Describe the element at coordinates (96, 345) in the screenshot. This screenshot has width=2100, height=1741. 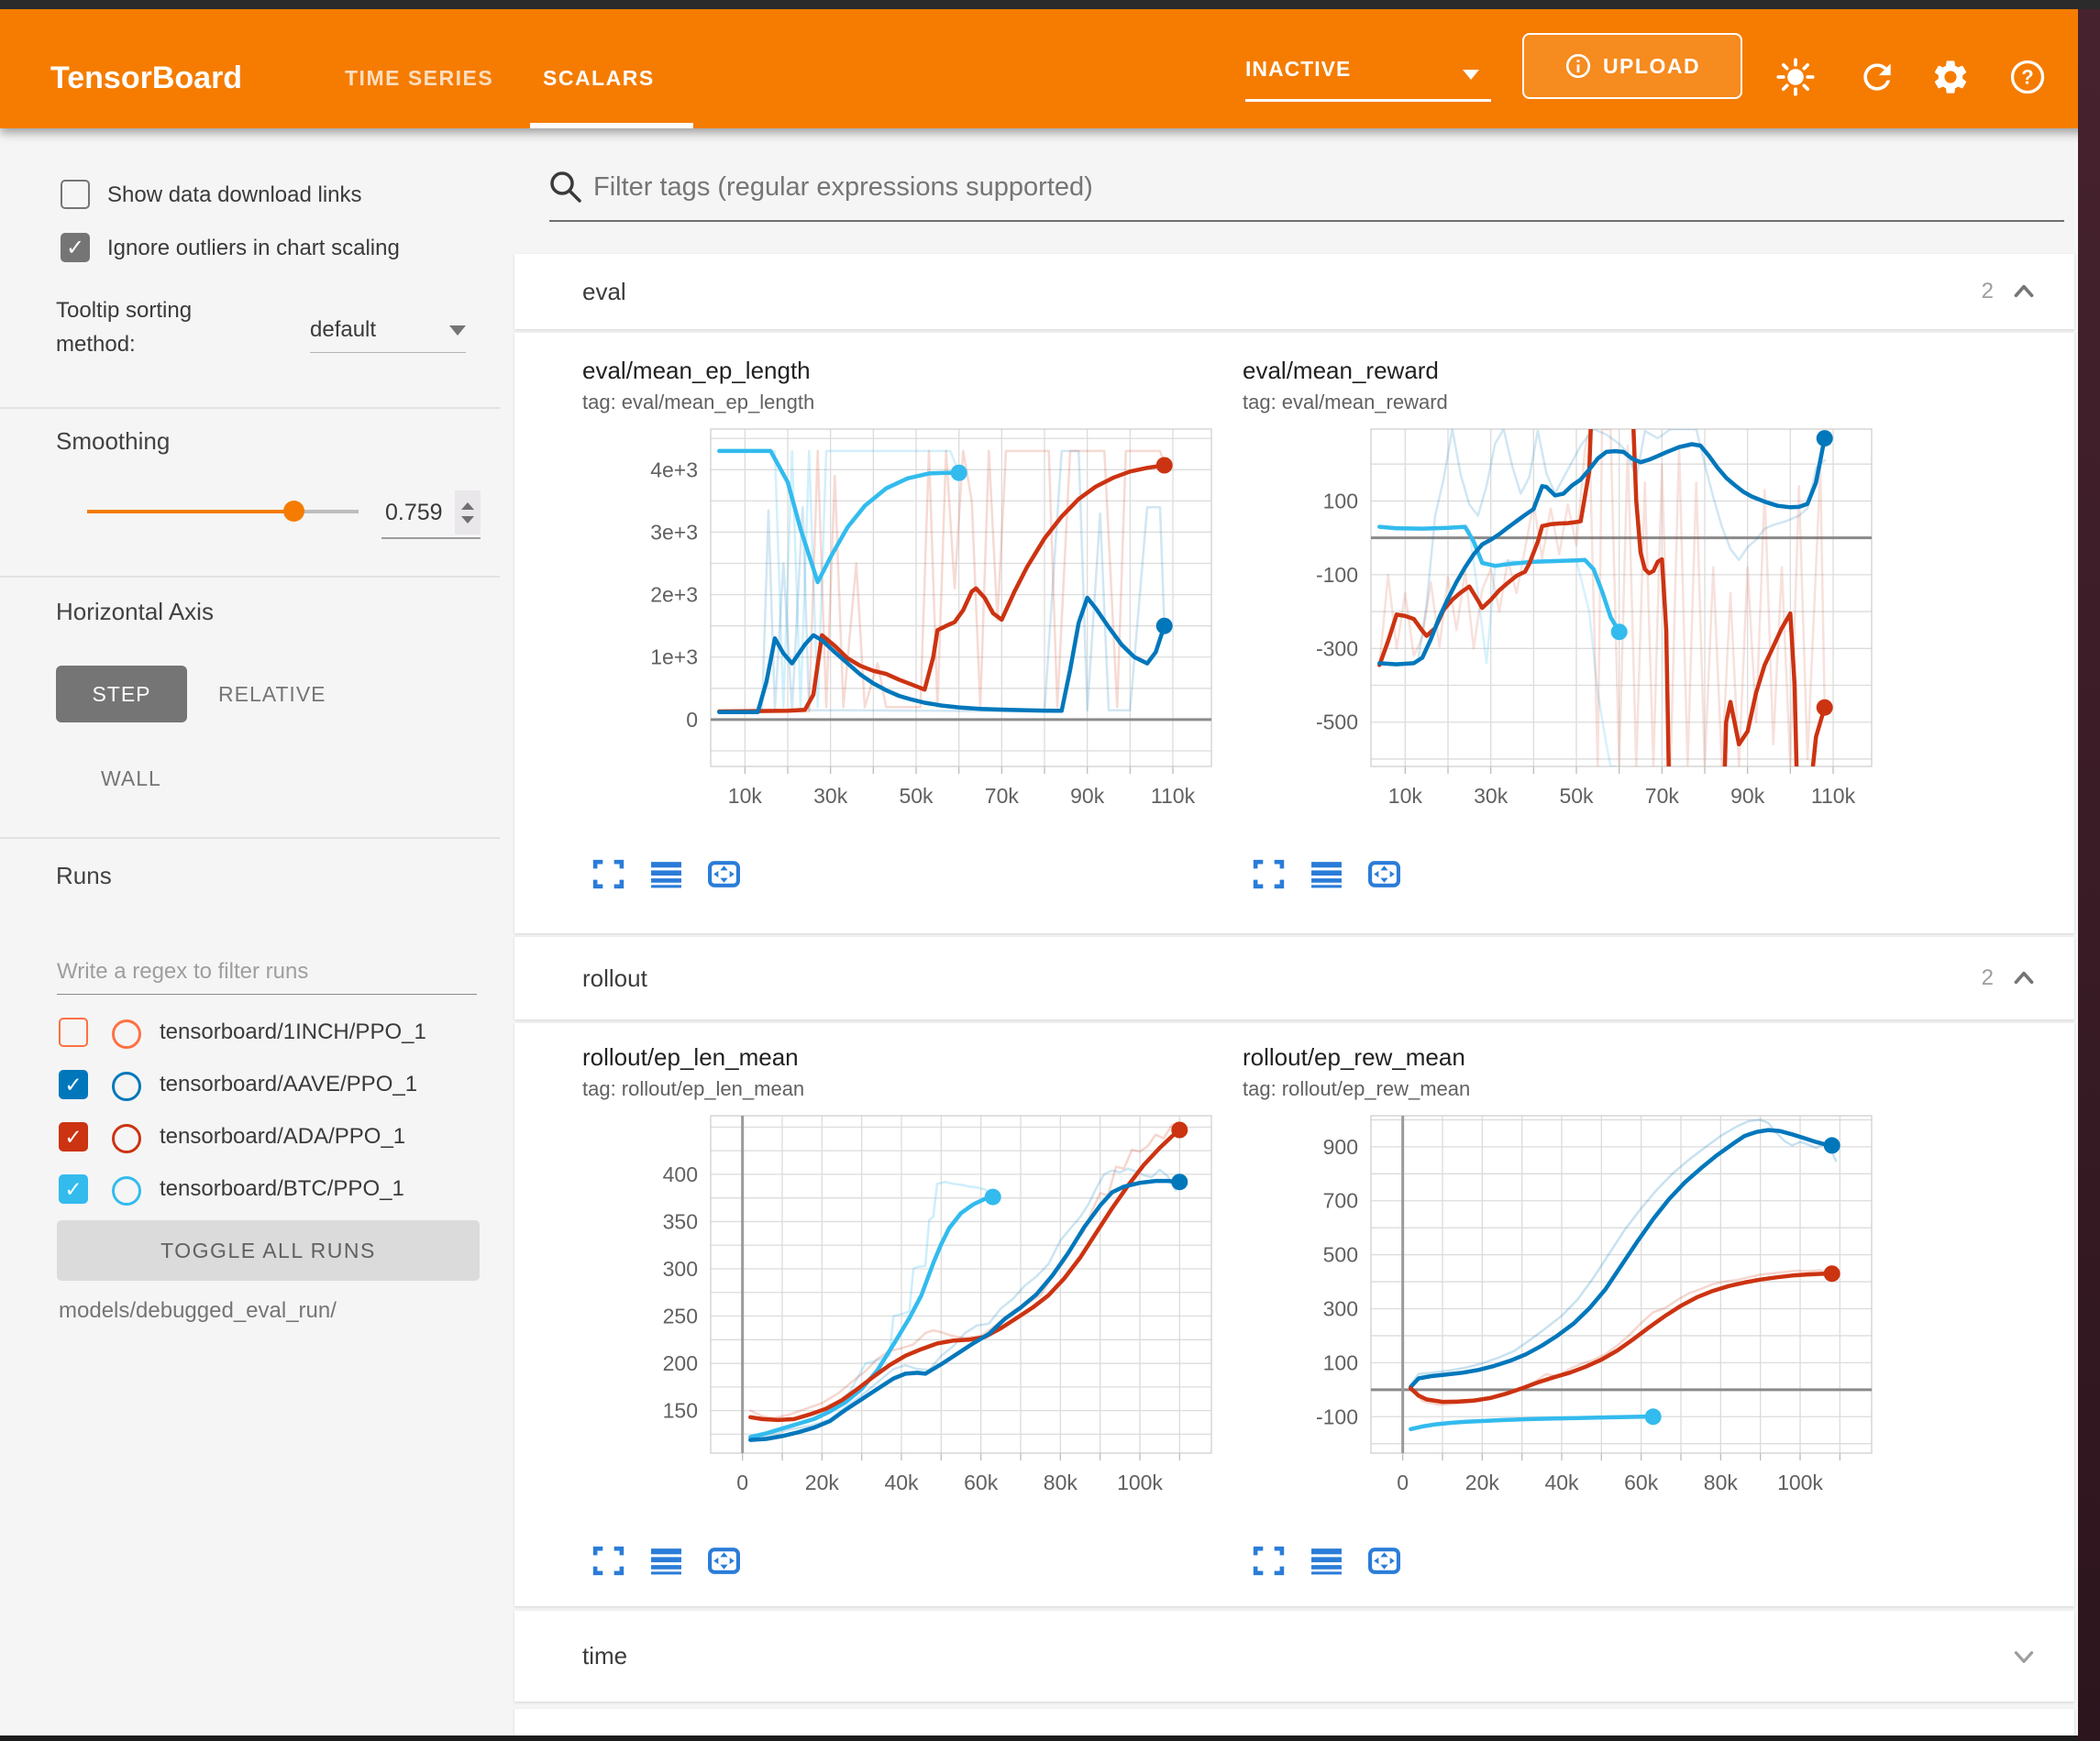
I see `tooltip-sorting-label-line2: method:` at that location.